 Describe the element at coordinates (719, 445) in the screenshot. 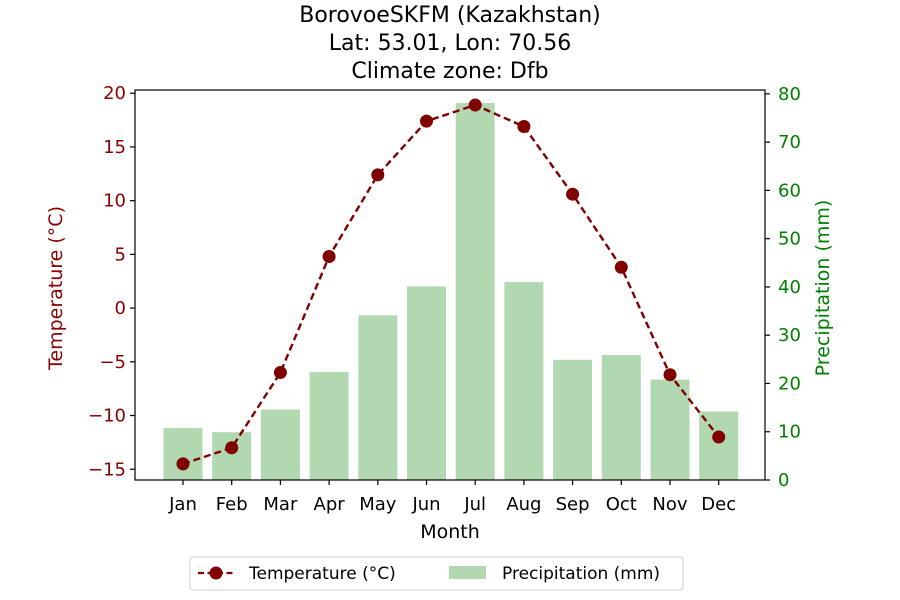

I see `precipitation-bar-dec` at that location.